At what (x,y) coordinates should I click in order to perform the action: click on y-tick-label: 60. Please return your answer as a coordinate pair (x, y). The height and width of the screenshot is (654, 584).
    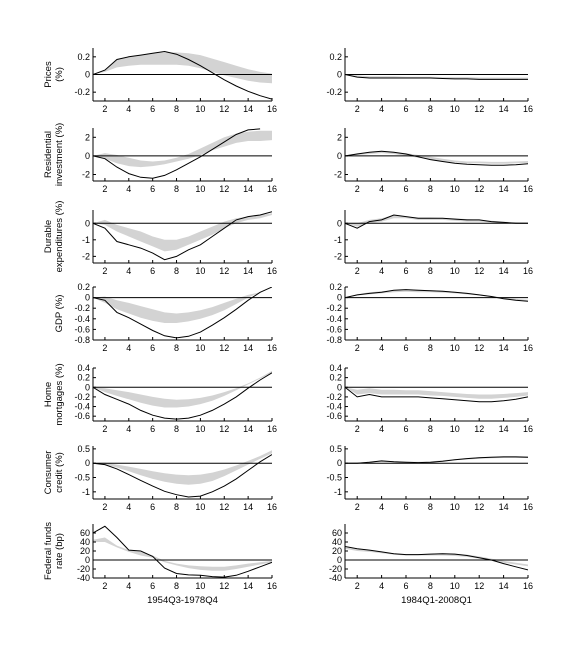
    Looking at the image, I should click on (337, 533).